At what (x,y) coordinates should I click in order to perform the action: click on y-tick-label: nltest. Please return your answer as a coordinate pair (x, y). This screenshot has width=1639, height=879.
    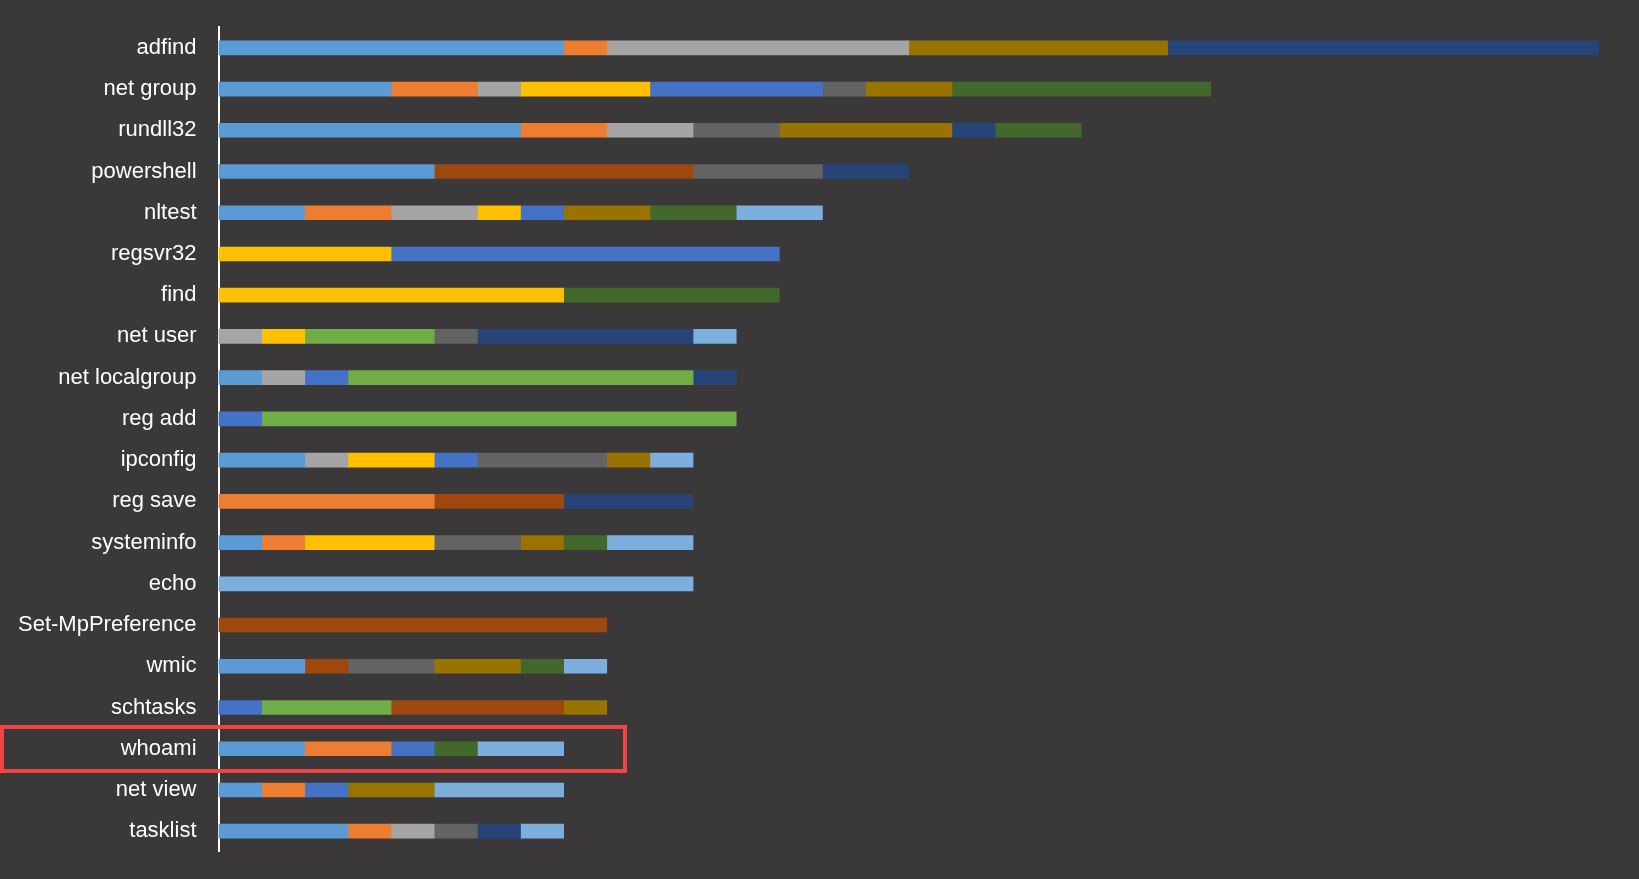
    Looking at the image, I should click on (170, 211).